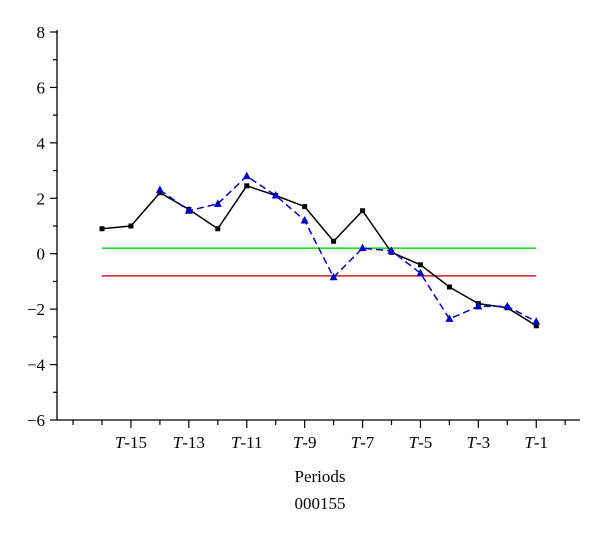  Describe the element at coordinates (36, 309) in the screenshot. I see `y-tick-label: −2` at that location.